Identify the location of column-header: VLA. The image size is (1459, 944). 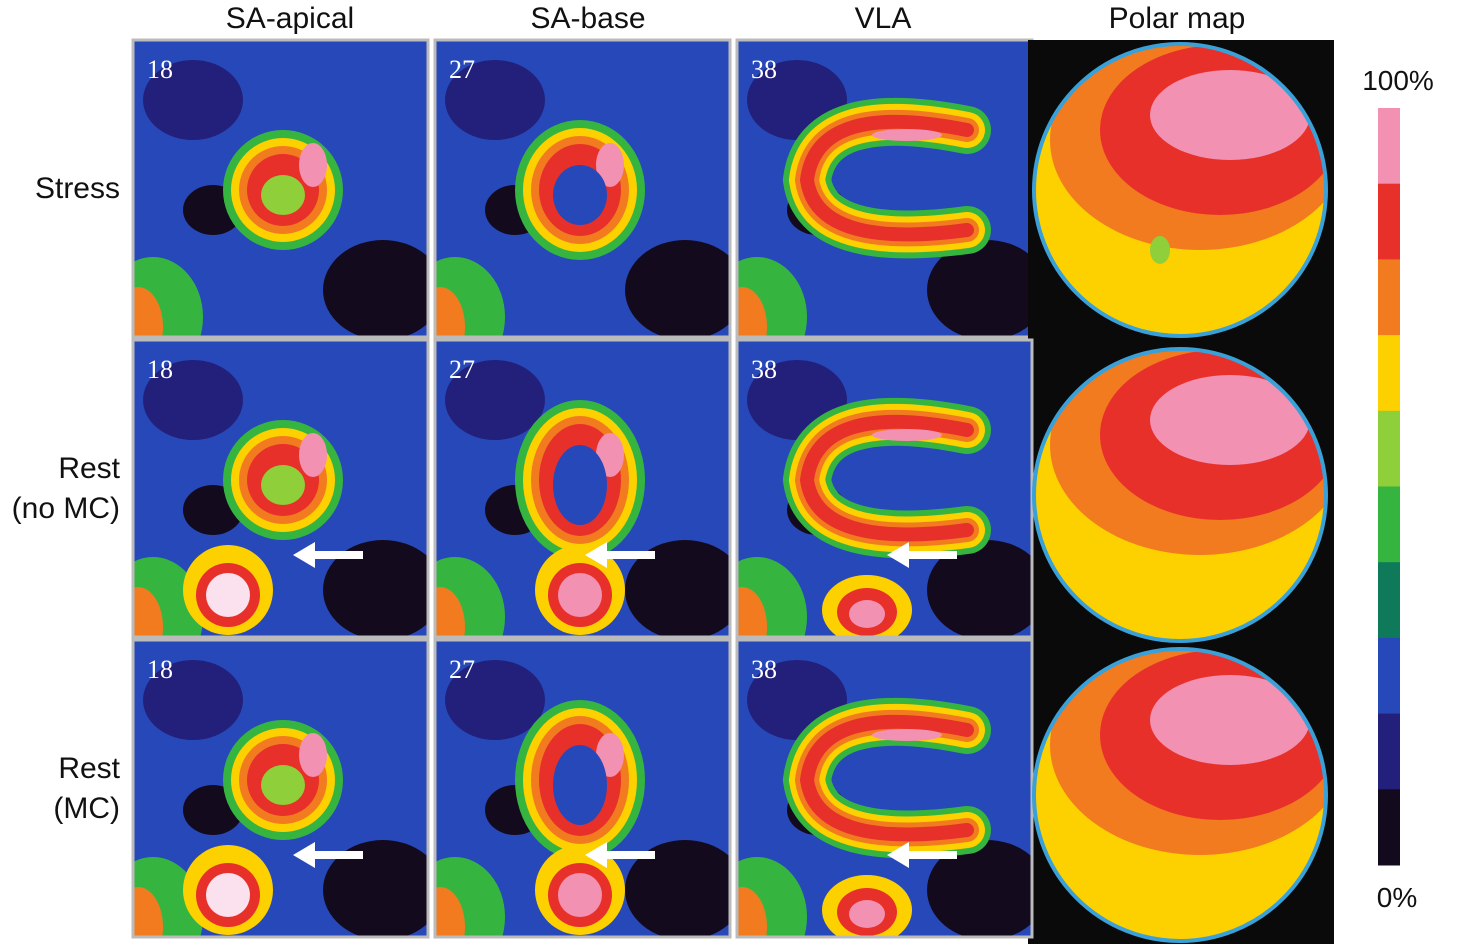
(883, 18).